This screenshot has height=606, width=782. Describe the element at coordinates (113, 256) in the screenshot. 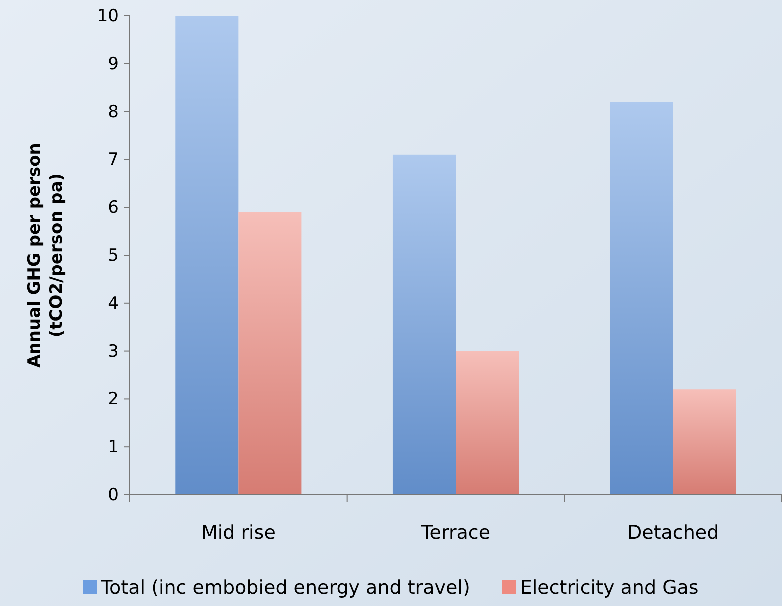

I see `y-tick-label: 5` at that location.